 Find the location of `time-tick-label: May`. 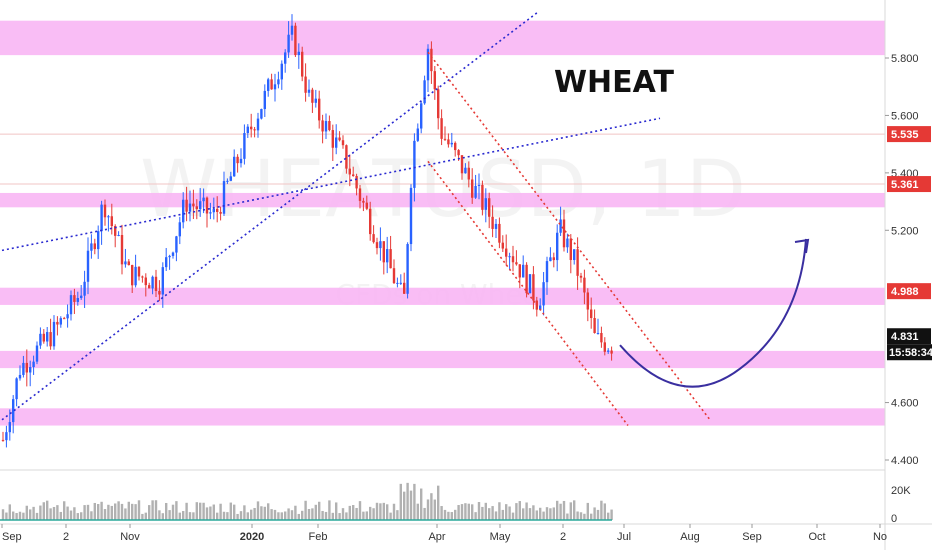

time-tick-label: May is located at coordinates (500, 537).